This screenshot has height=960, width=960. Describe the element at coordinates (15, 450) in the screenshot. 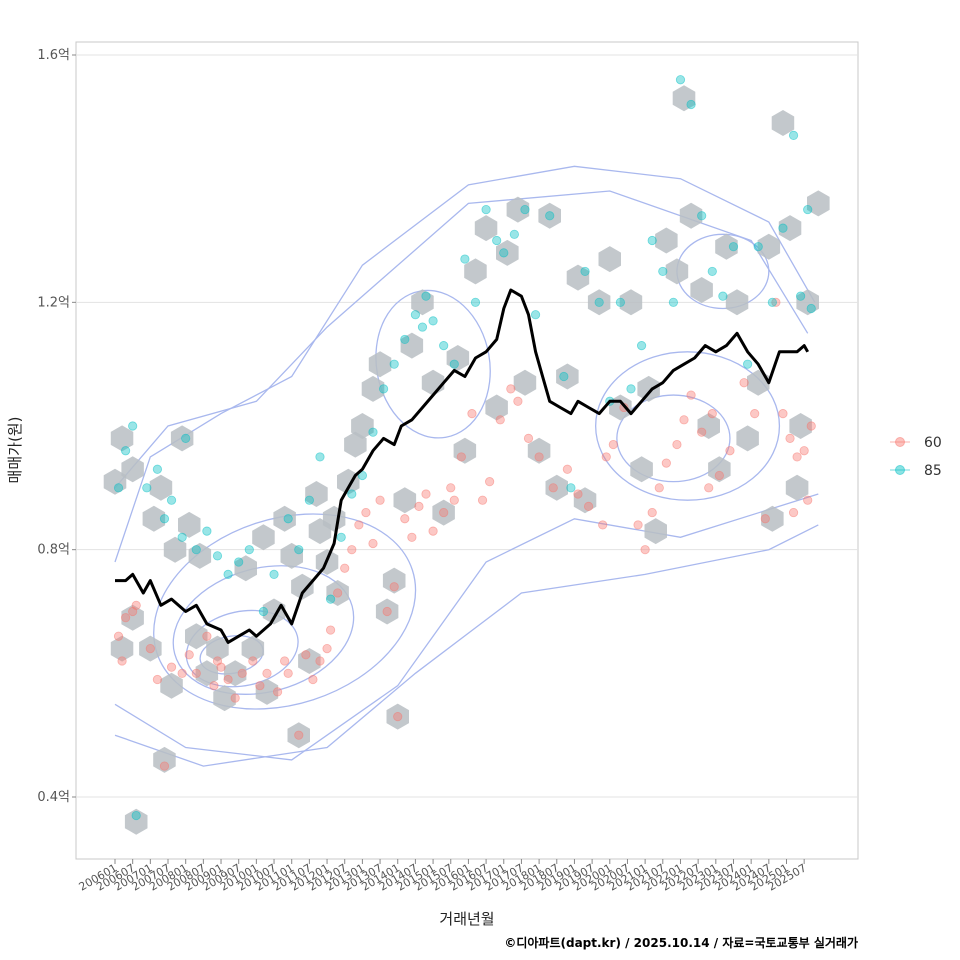

I see `y-axis-title: 매매가(원)` at that location.